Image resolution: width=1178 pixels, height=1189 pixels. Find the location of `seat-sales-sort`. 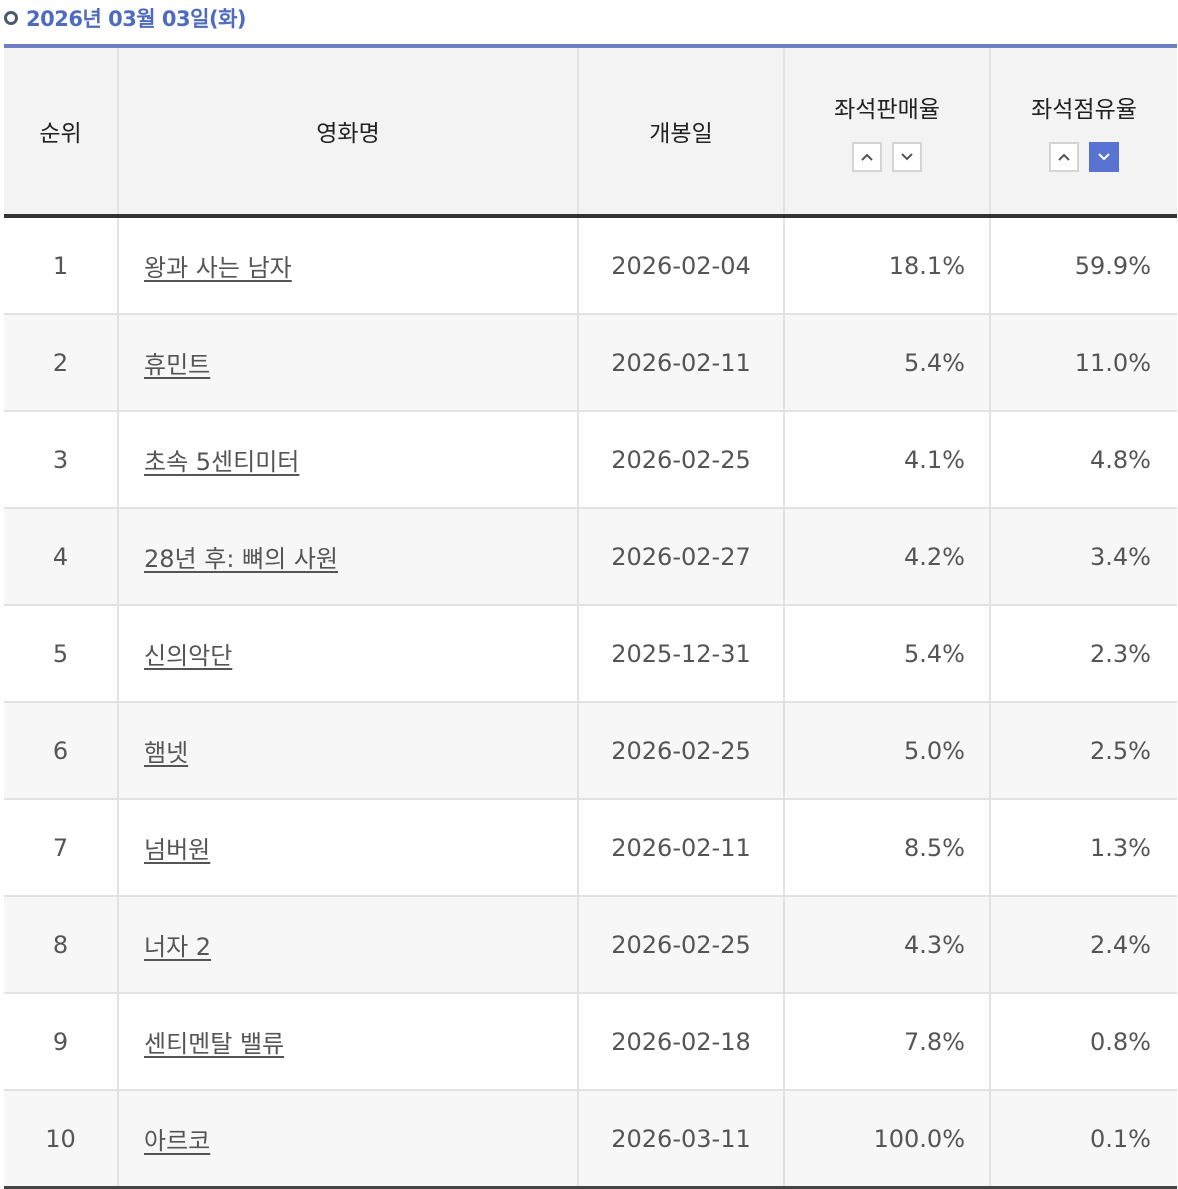

seat-sales-sort is located at coordinates (887, 157).